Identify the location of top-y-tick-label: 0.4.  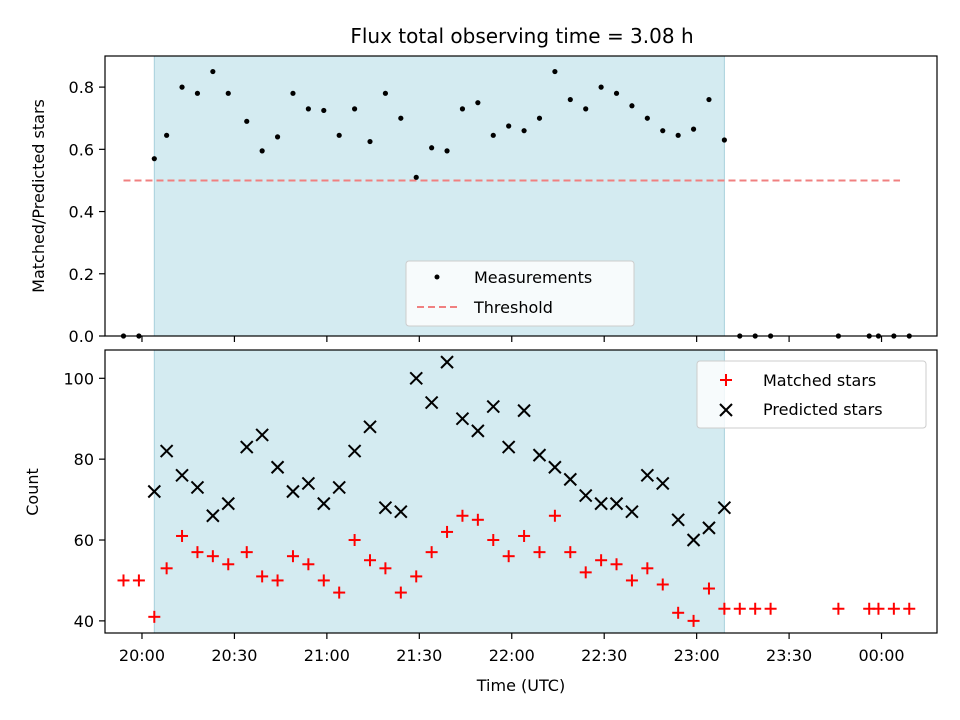
(81, 212).